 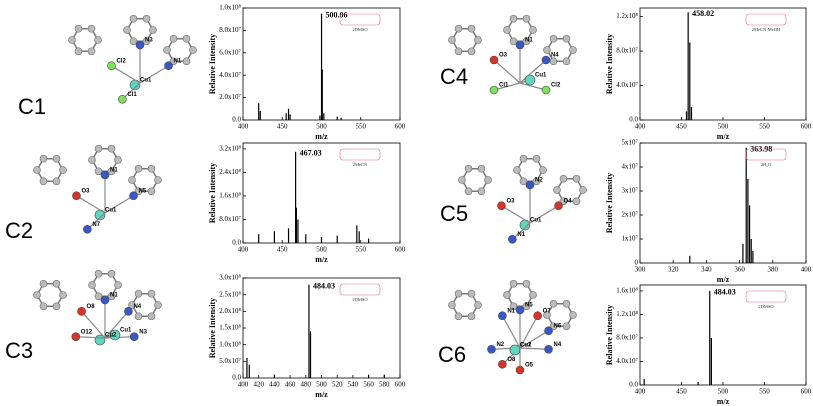 What do you see at coordinates (556, 86) in the screenshot?
I see `atom-label: Cl2` at bounding box center [556, 86].